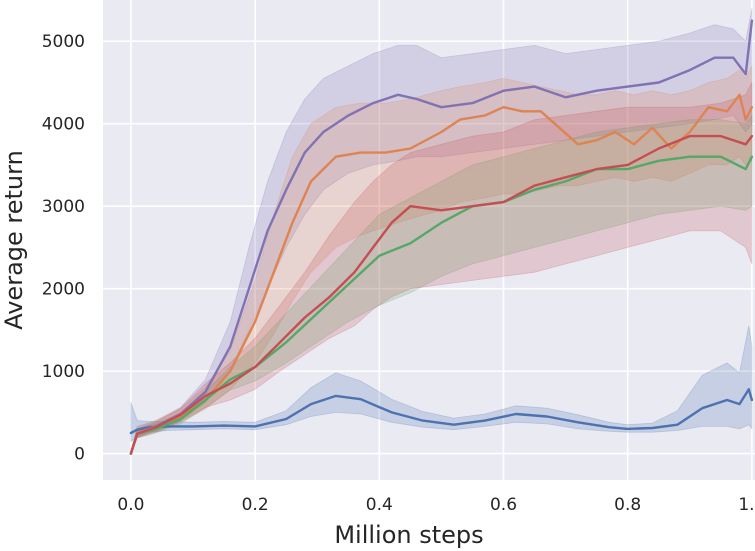  I want to click on x-tick-label-4: 0.8, so click(627, 505).